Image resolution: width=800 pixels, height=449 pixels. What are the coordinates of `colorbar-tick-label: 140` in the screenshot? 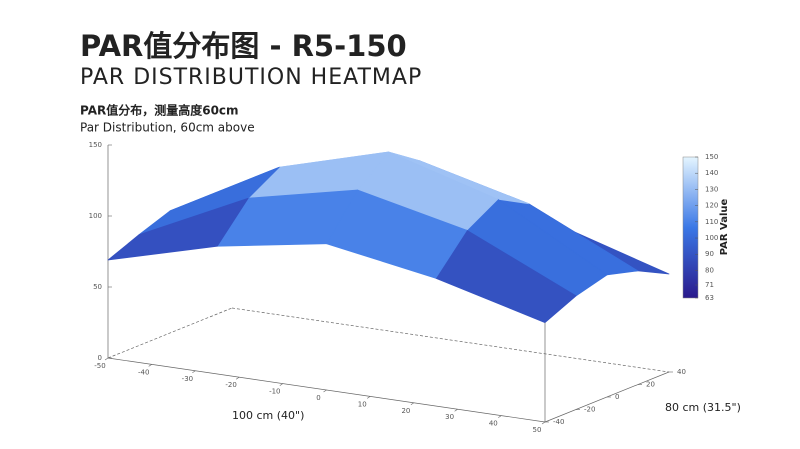 It's located at (711, 173).